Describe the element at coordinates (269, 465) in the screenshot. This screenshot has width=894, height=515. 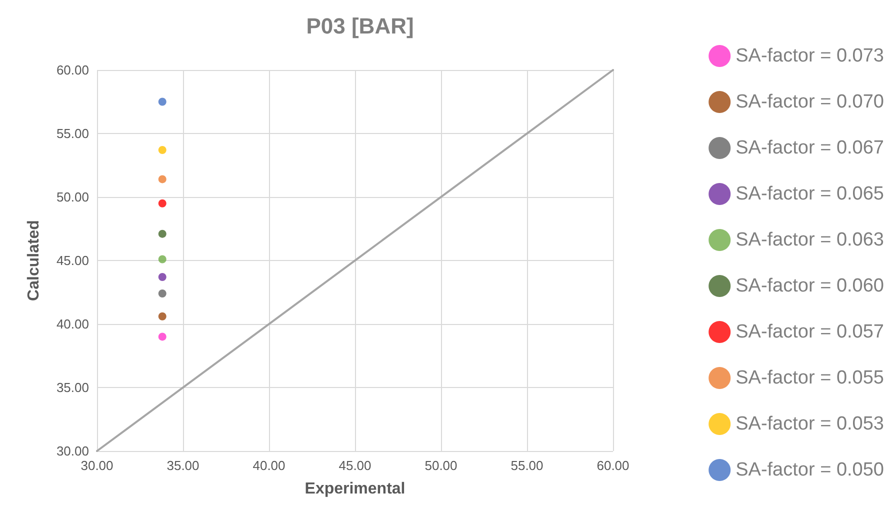
I see `x-tick-label: 40.00` at that location.